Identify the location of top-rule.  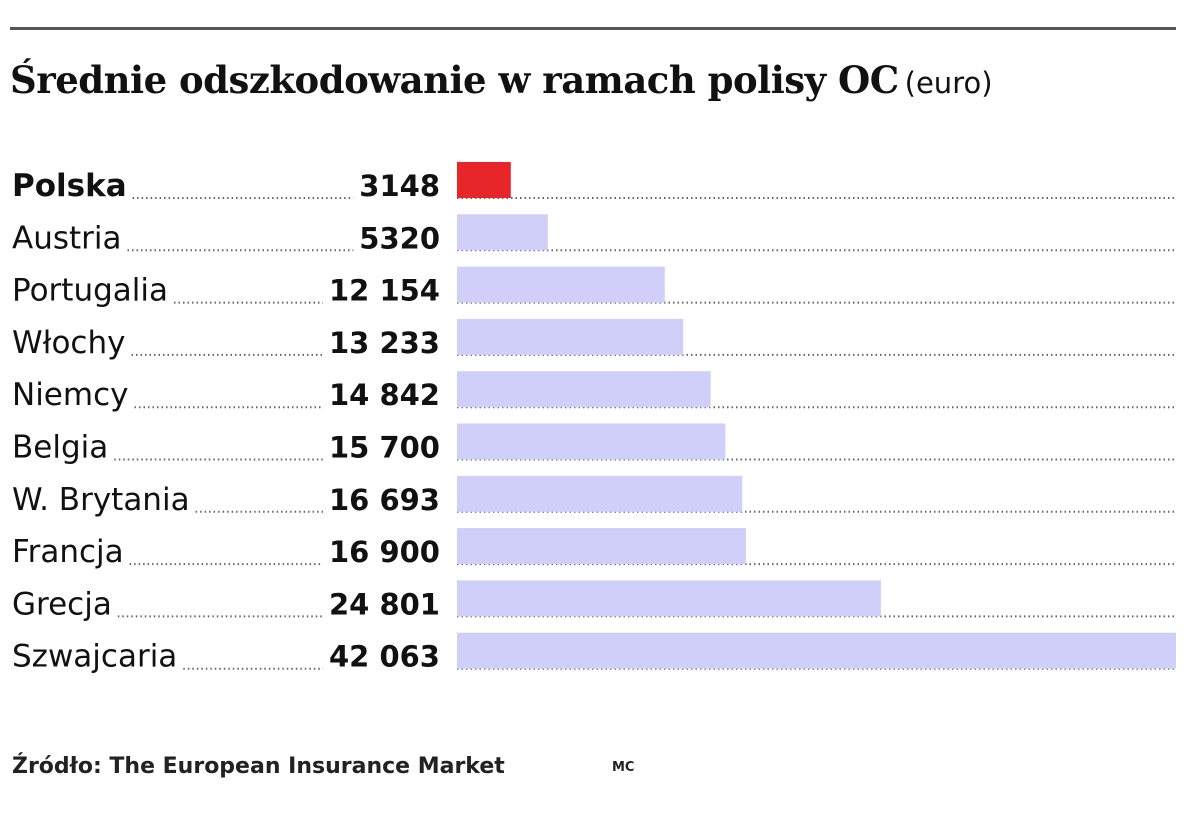
(593, 28).